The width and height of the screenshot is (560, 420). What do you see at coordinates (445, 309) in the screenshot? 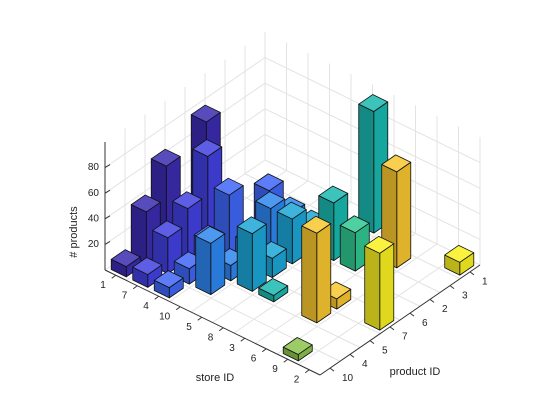
I see `y-tick-label: 2` at bounding box center [445, 309].